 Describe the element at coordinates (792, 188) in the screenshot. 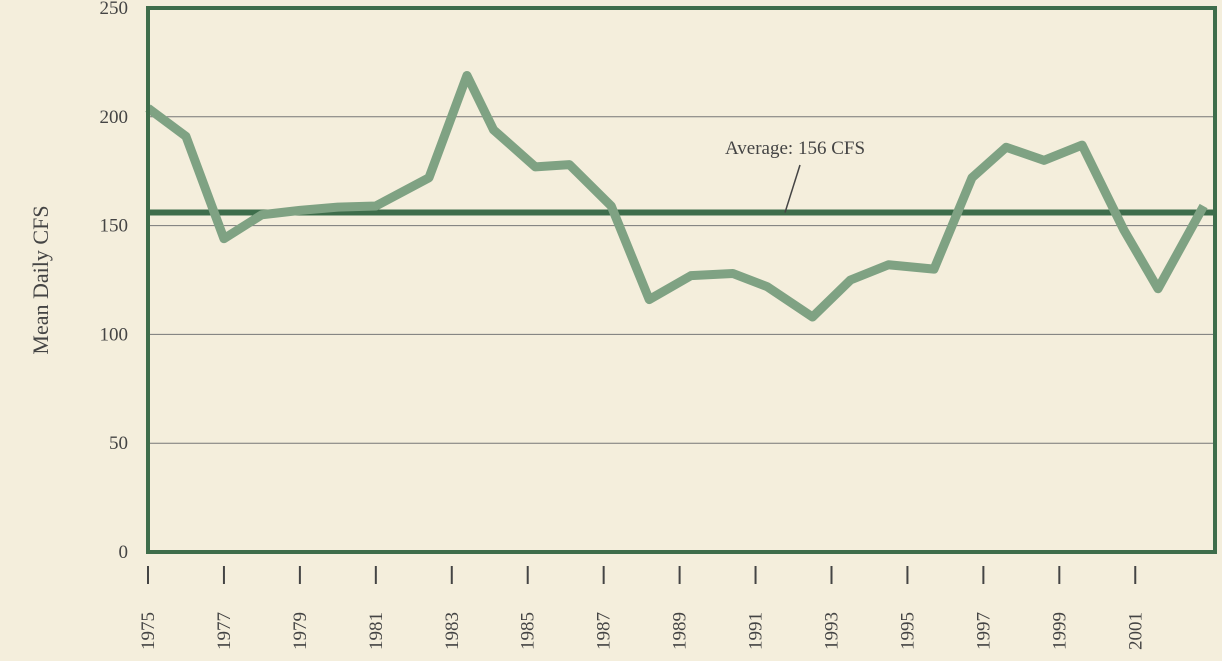

I see `annotation-leader` at that location.